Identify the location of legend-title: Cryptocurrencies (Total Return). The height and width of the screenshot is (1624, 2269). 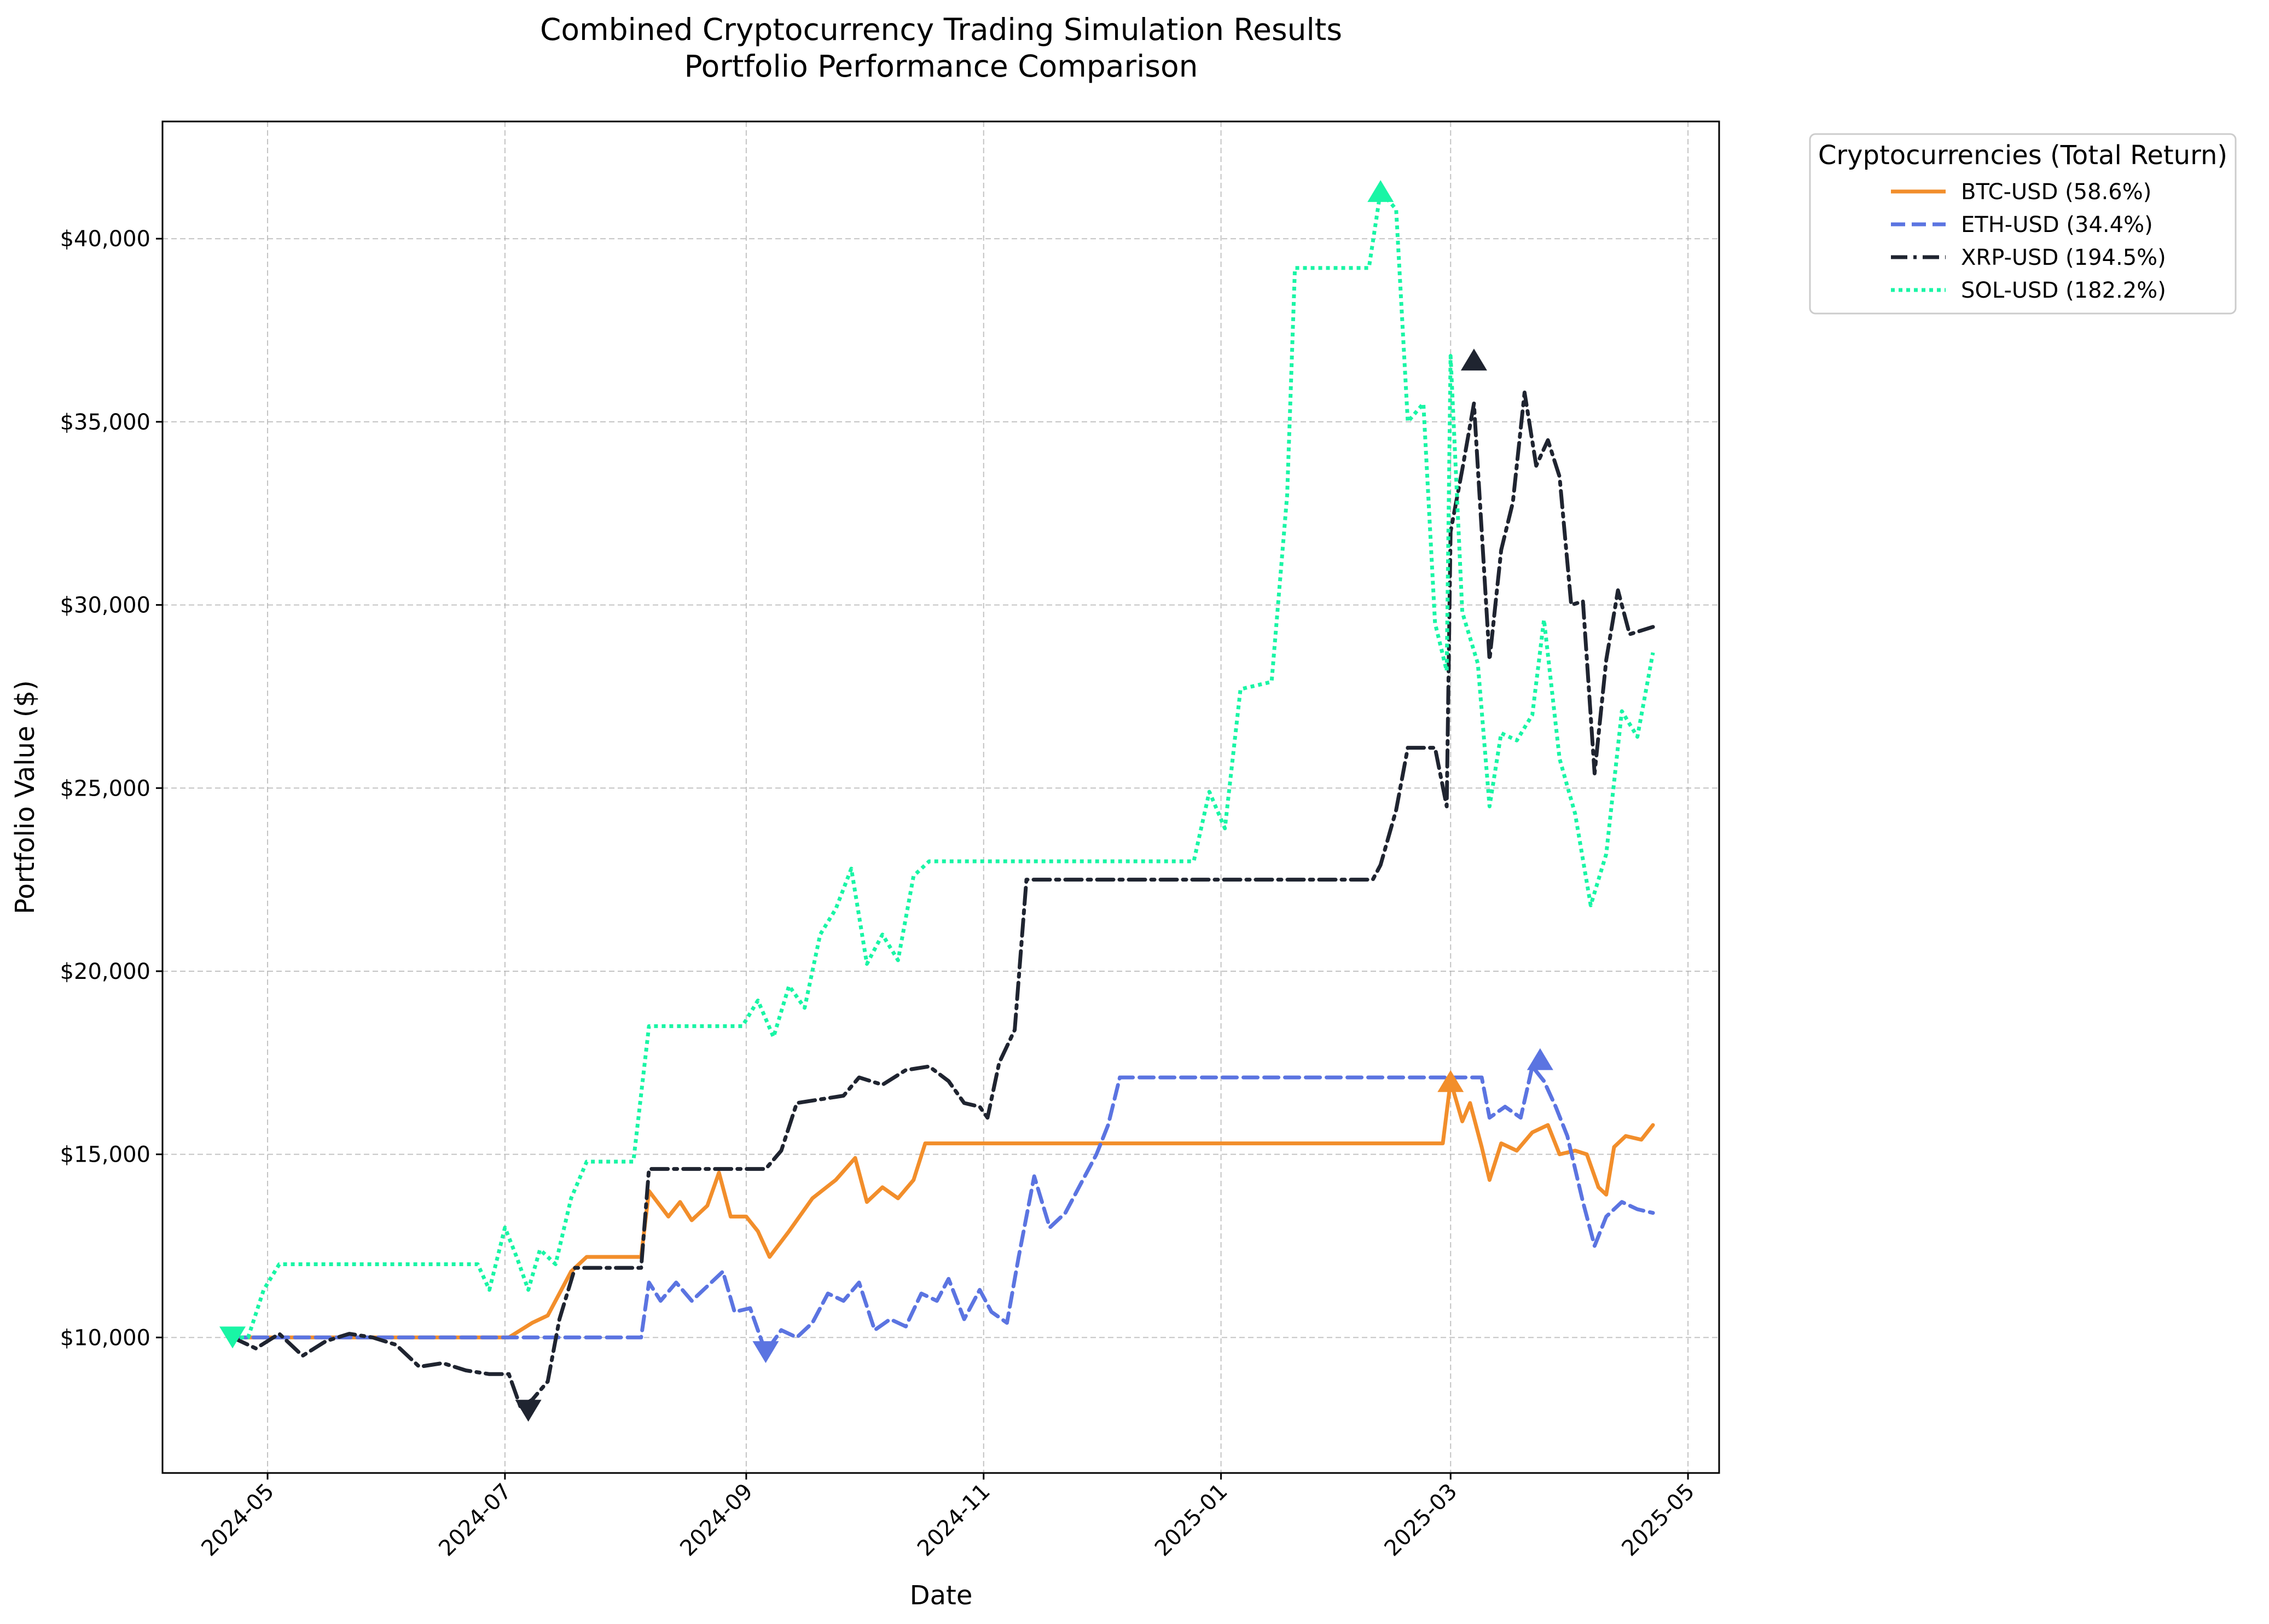
(2022, 156).